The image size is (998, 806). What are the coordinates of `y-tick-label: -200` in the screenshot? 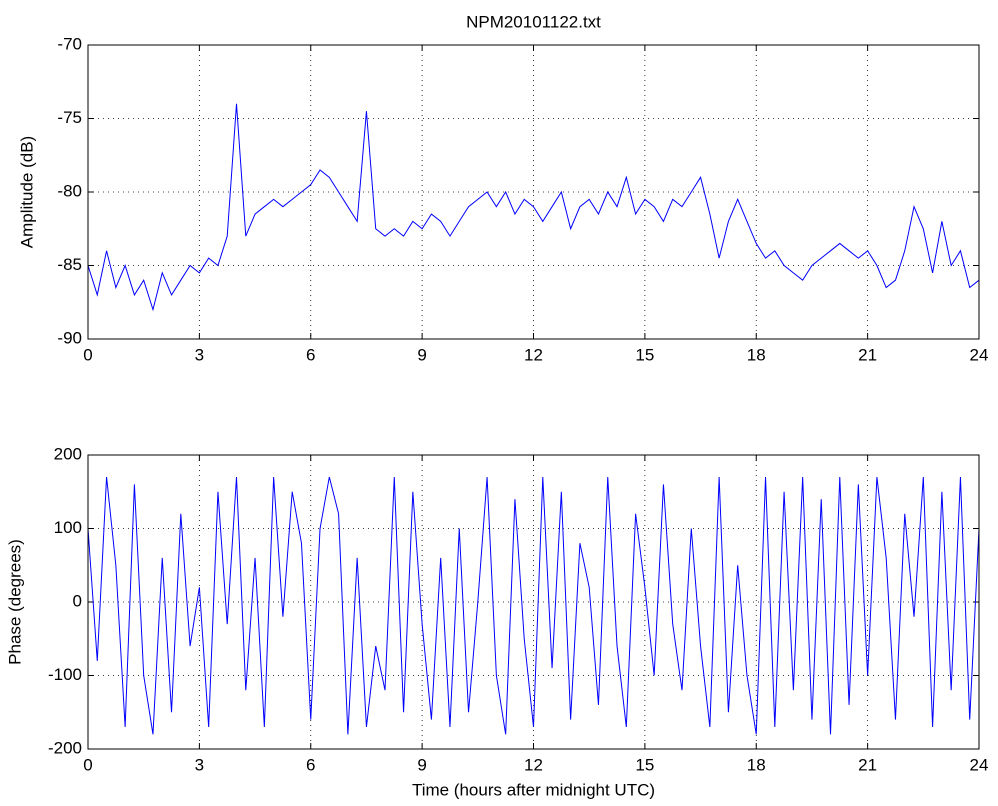 It's located at (65, 747).